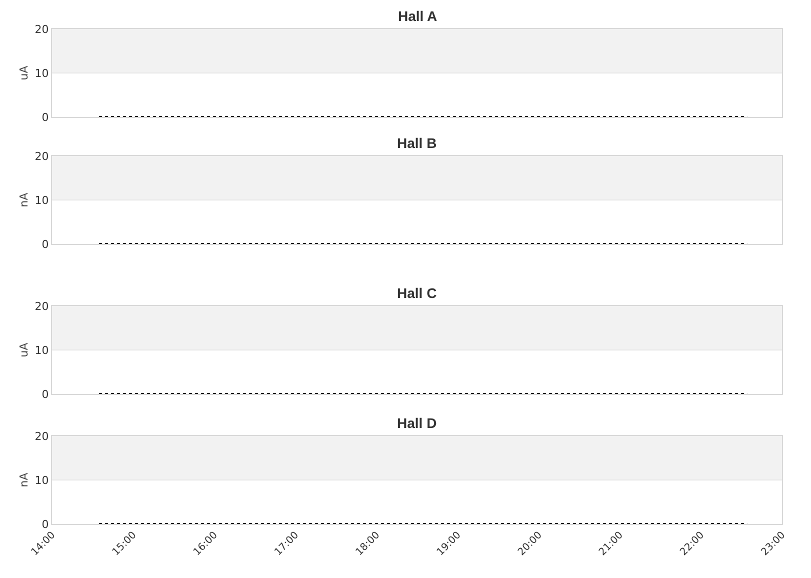  What do you see at coordinates (417, 293) in the screenshot?
I see `chart-title: Hall C` at bounding box center [417, 293].